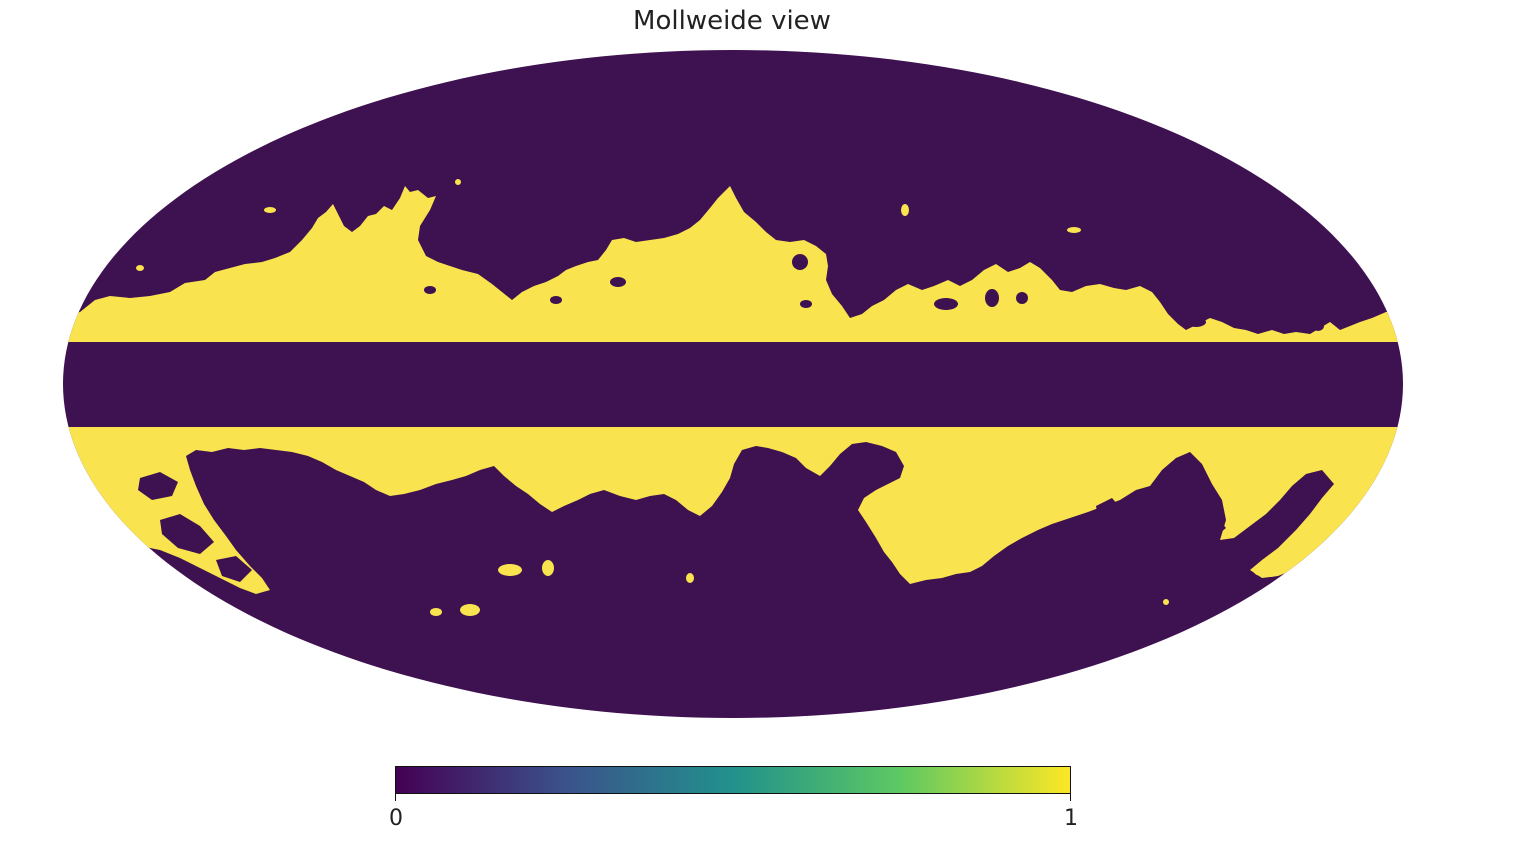 This screenshot has height=860, width=1518. Describe the element at coordinates (856, 588) in the screenshot. I see `south-islands` at that location.